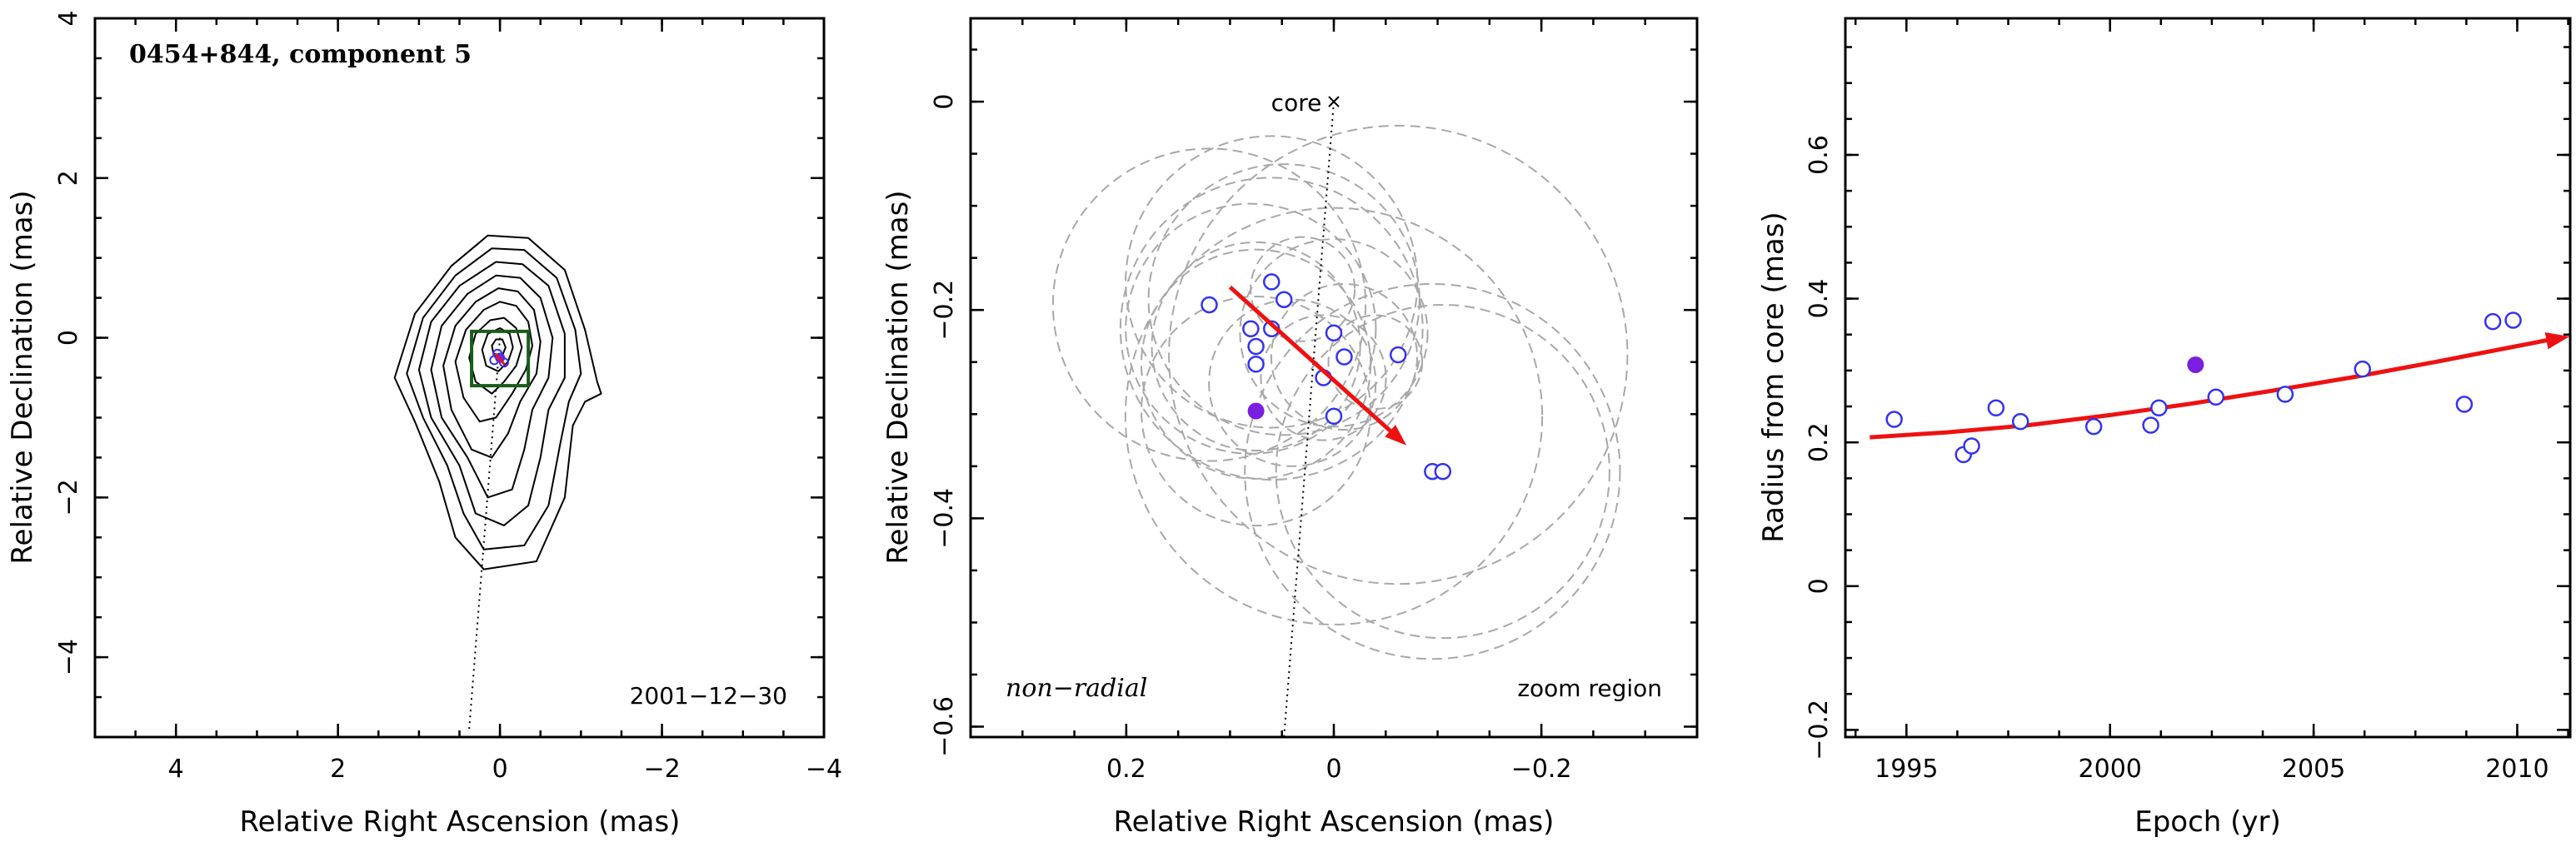 This screenshot has width=2576, height=847. I want to click on p2-xtick-label: 0.2, so click(1126, 769).